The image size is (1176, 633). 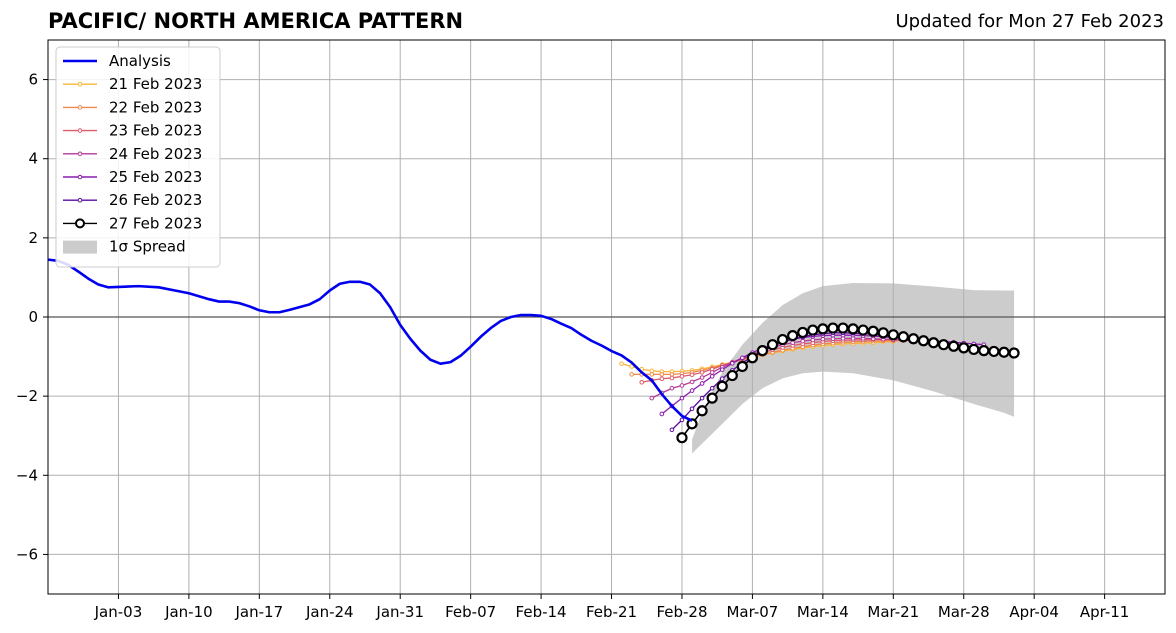 What do you see at coordinates (777, 360) in the screenshot?
I see `forecast-line` at bounding box center [777, 360].